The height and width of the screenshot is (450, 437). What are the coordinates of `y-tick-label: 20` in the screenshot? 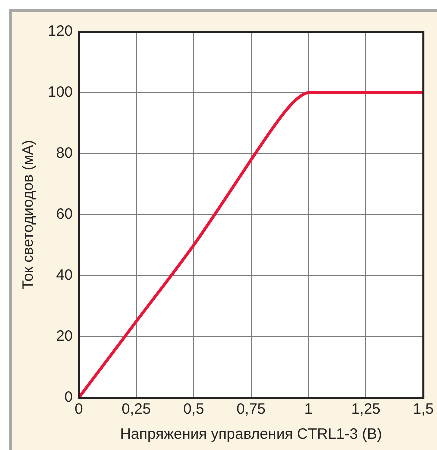 It's located at (65, 337).